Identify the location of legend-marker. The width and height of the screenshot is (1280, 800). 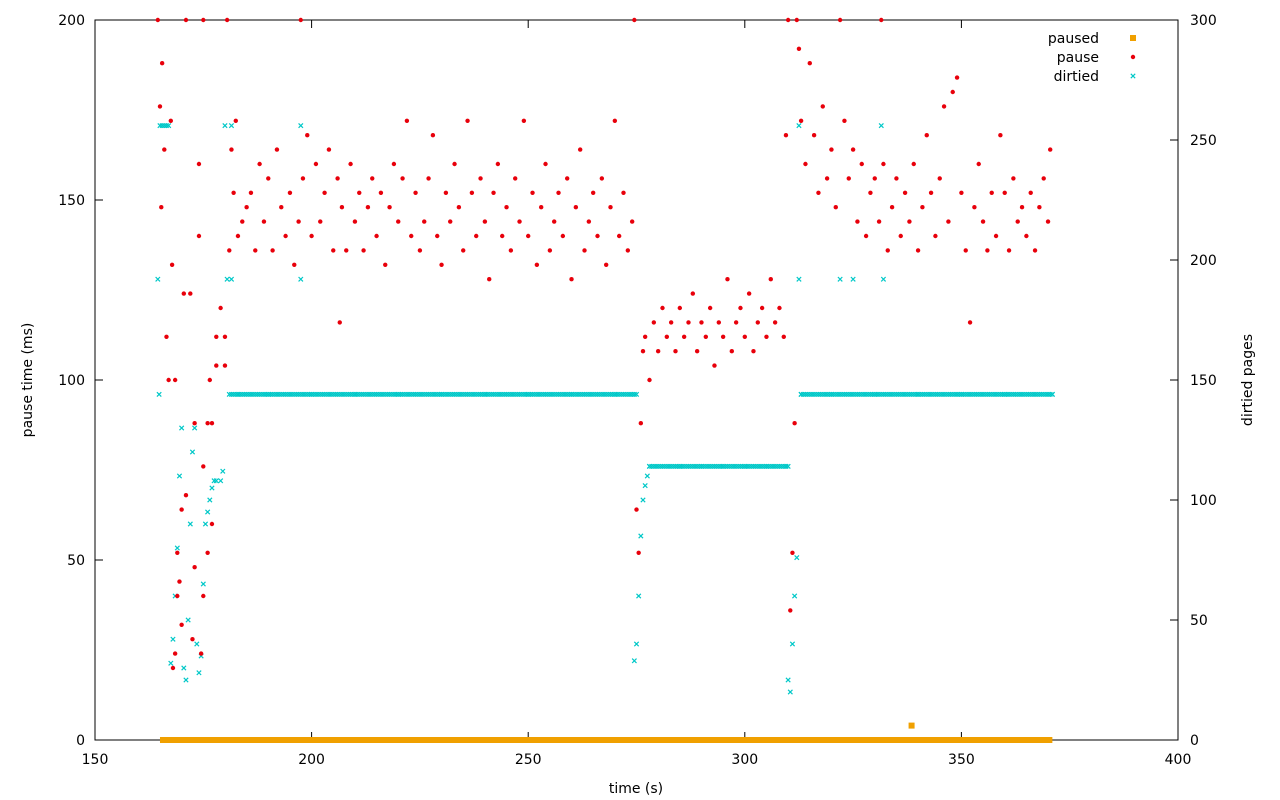
(1133, 57).